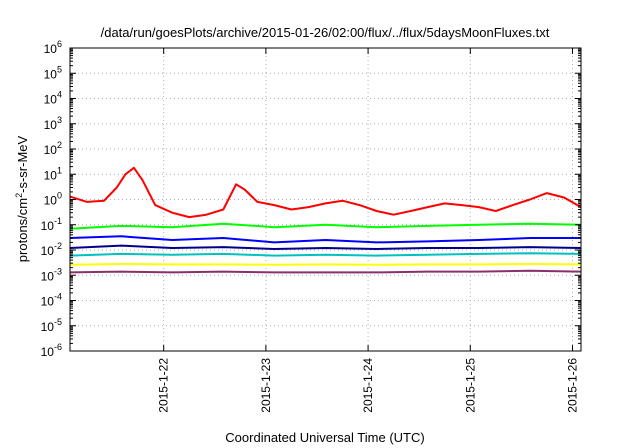 The height and width of the screenshot is (448, 640). Describe the element at coordinates (53, 123) in the screenshot. I see `y-tick-label: 10³` at that location.